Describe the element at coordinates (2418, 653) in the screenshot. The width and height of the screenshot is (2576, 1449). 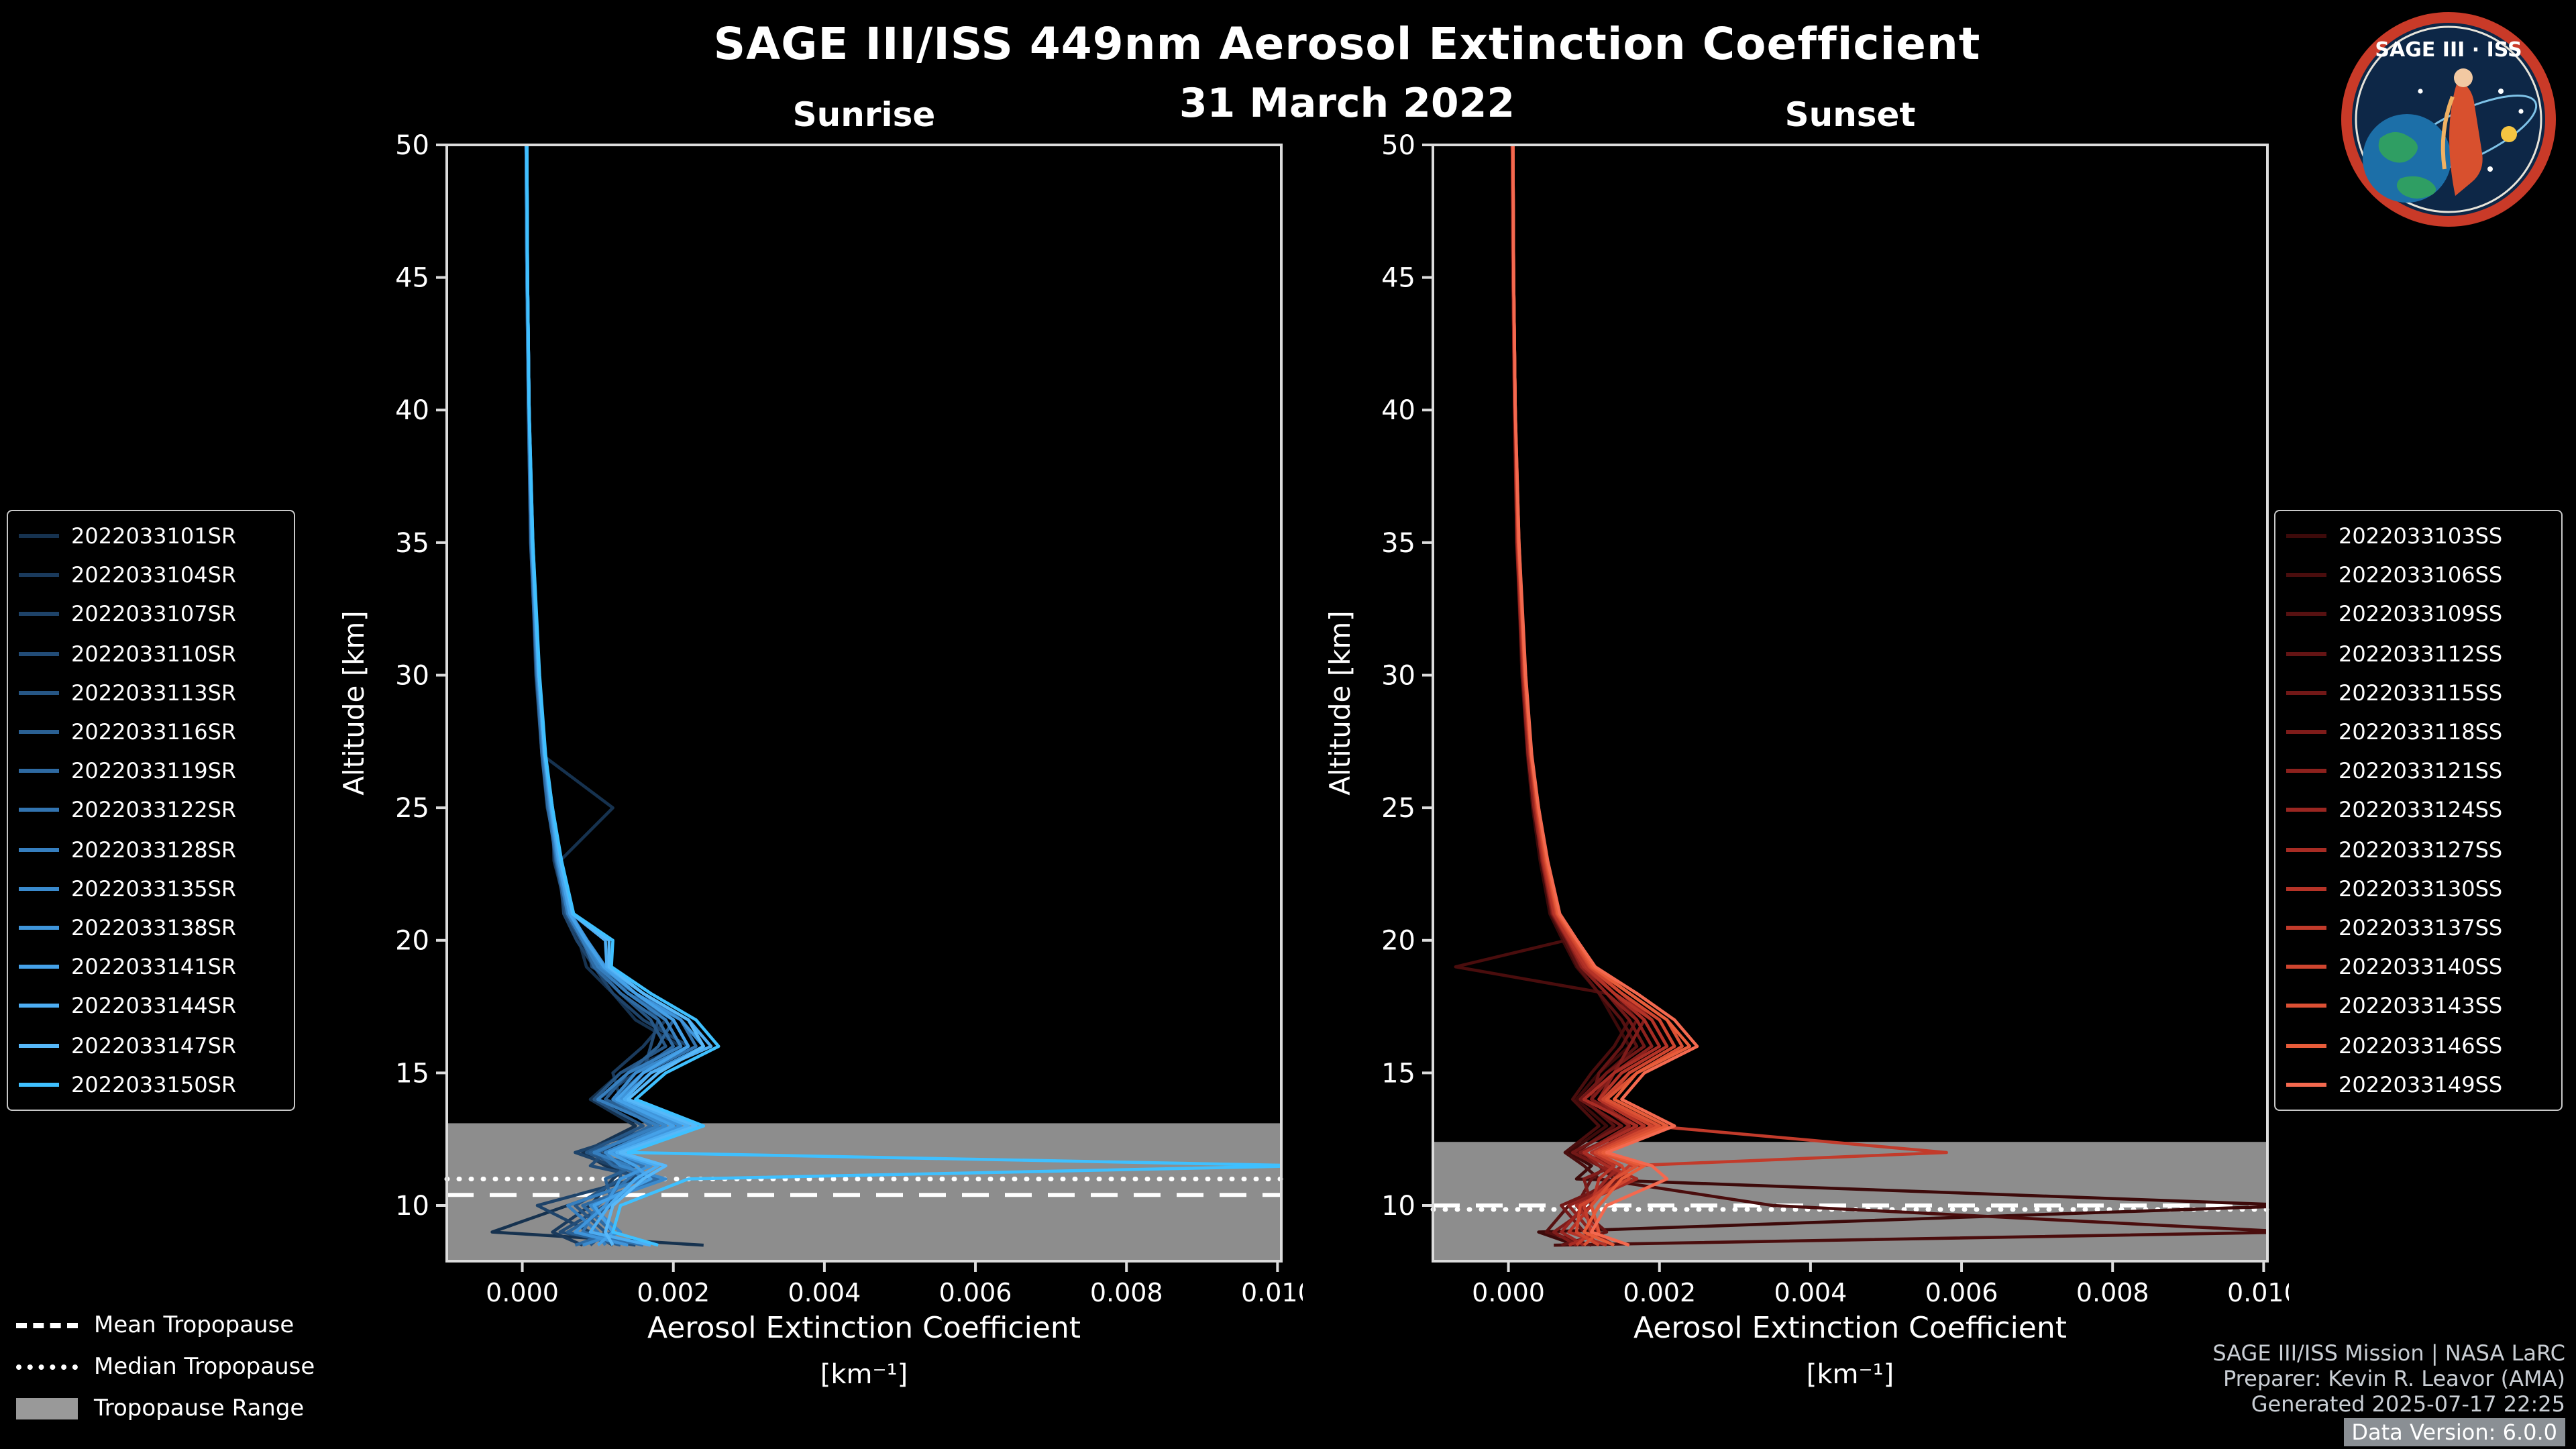
I see `legend-item: 2022033112SS` at that location.